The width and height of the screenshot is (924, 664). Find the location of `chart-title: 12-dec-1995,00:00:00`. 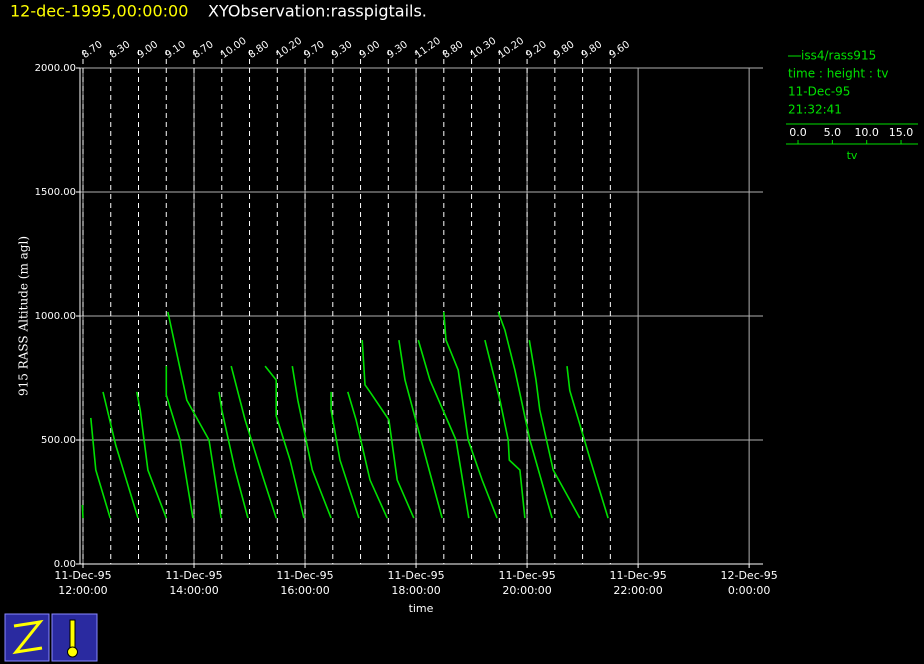

chart-title: 12-dec-1995,00:00:00 is located at coordinates (99, 11).